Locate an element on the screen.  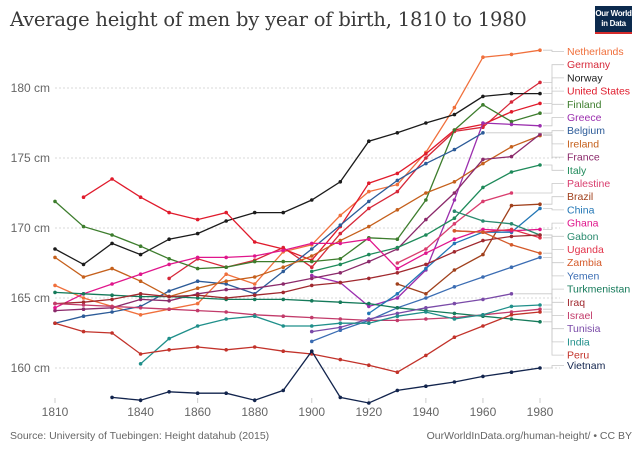
legend-item: United States is located at coordinates (586, 95).